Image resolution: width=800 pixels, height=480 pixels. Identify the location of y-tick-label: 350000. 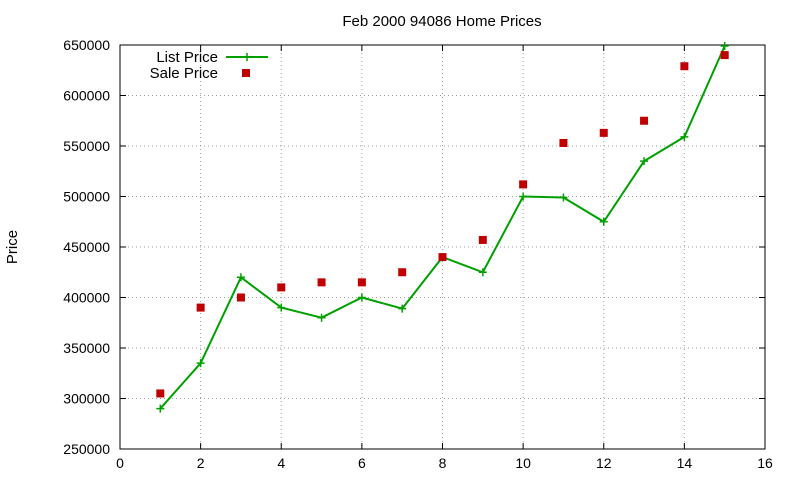
(86, 348).